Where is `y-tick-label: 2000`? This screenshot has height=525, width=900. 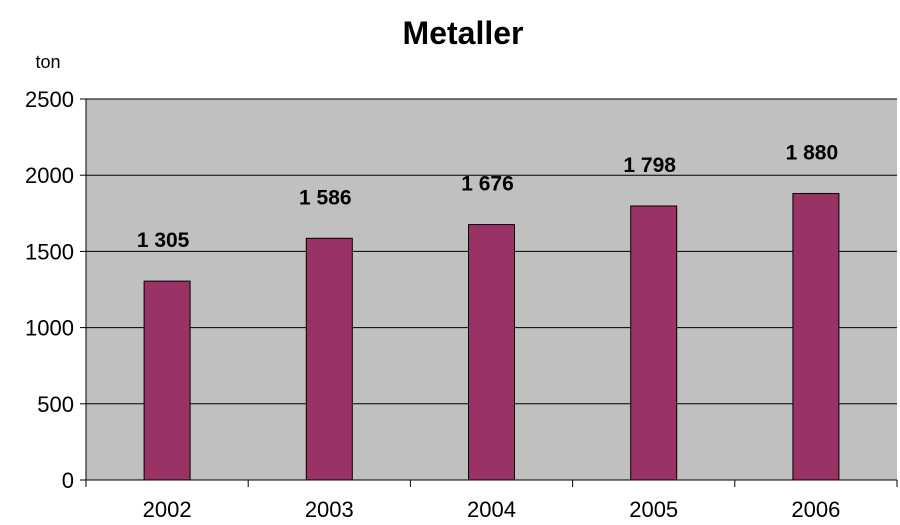
y-tick-label: 2000 is located at coordinates (49, 175).